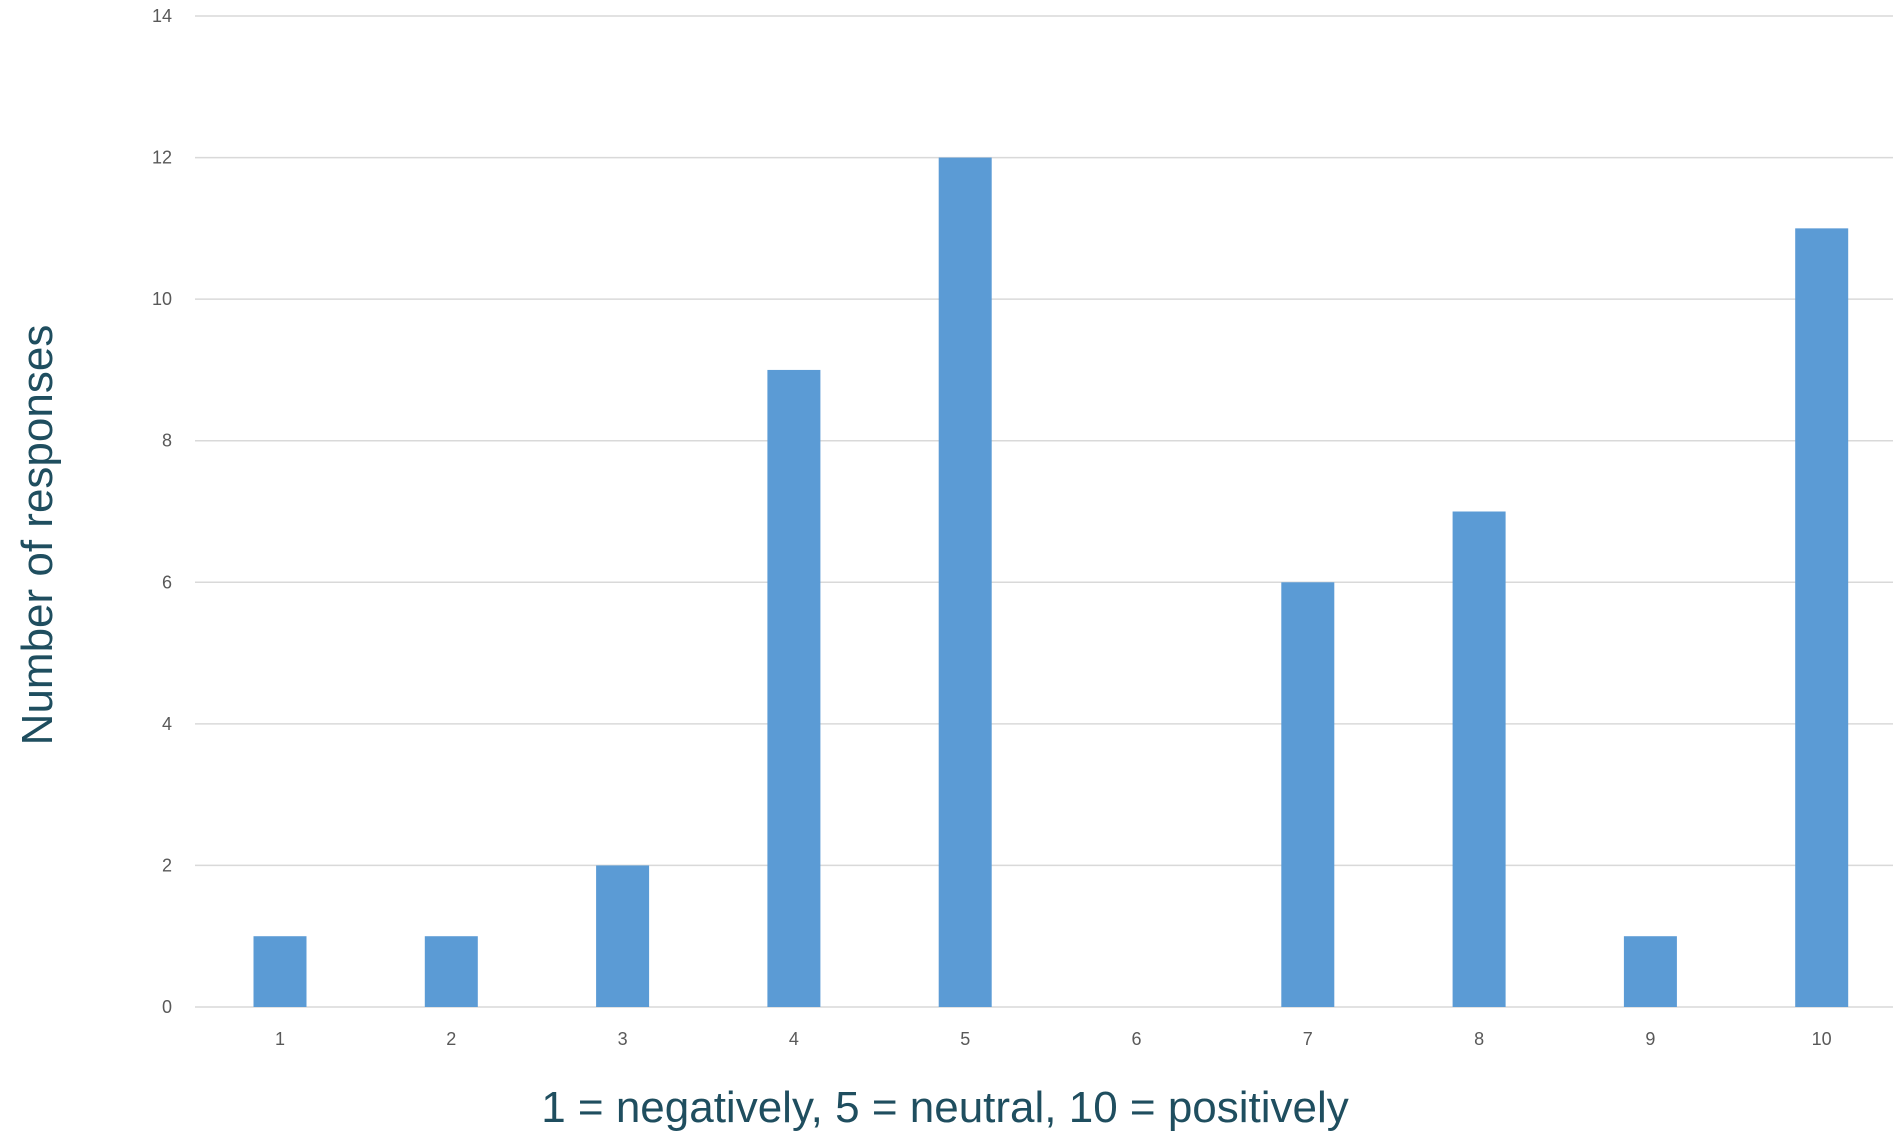 The image size is (1893, 1134). I want to click on y-axis-ticks: 0 2 4 6 8 10 12 14, so click(162, 511).